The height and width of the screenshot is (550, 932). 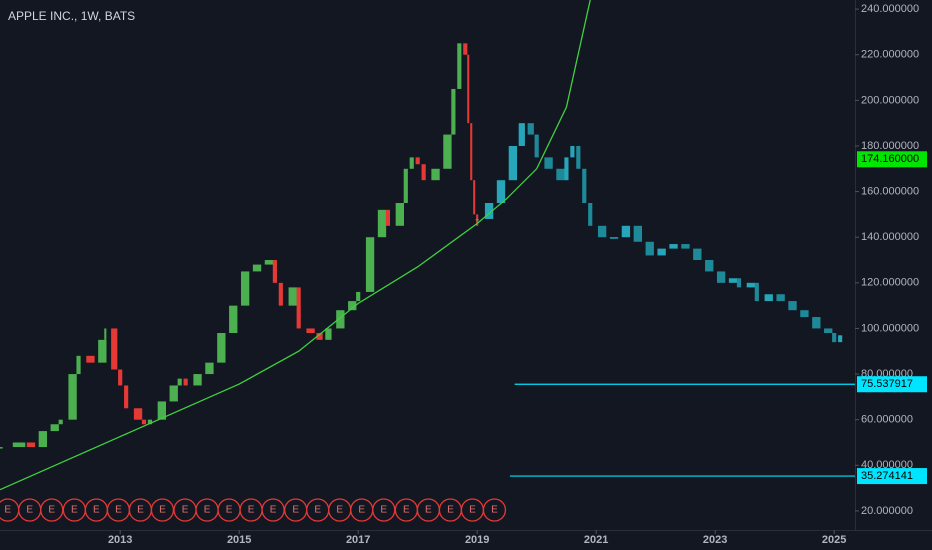 What do you see at coordinates (120, 540) in the screenshot?
I see `x-tick-label: 2013` at bounding box center [120, 540].